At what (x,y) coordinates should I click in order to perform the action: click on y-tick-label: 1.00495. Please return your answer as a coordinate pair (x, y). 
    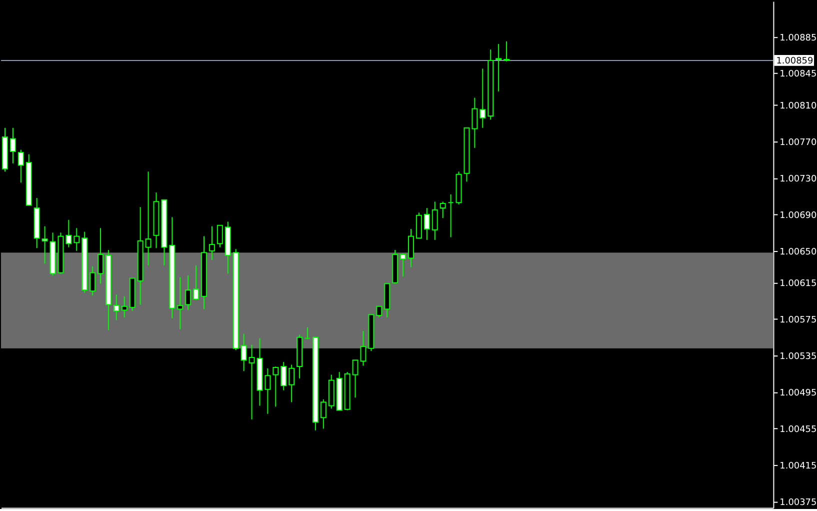
    Looking at the image, I should click on (798, 393).